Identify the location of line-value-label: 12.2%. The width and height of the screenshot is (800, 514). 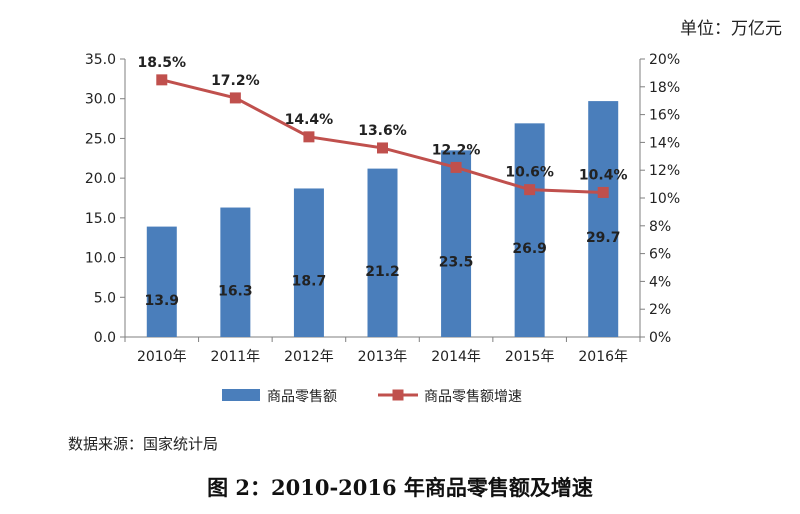
(456, 150).